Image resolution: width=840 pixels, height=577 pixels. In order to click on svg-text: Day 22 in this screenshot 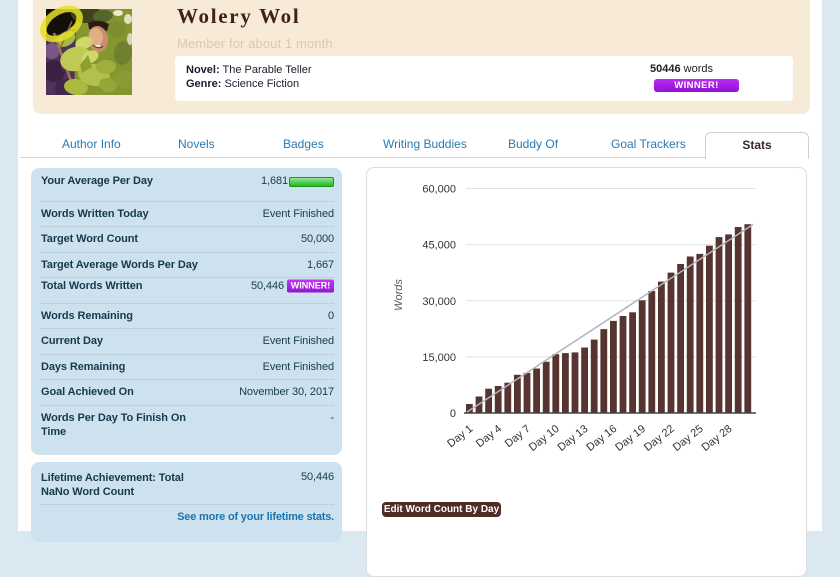, I will do `click(659, 438)`.